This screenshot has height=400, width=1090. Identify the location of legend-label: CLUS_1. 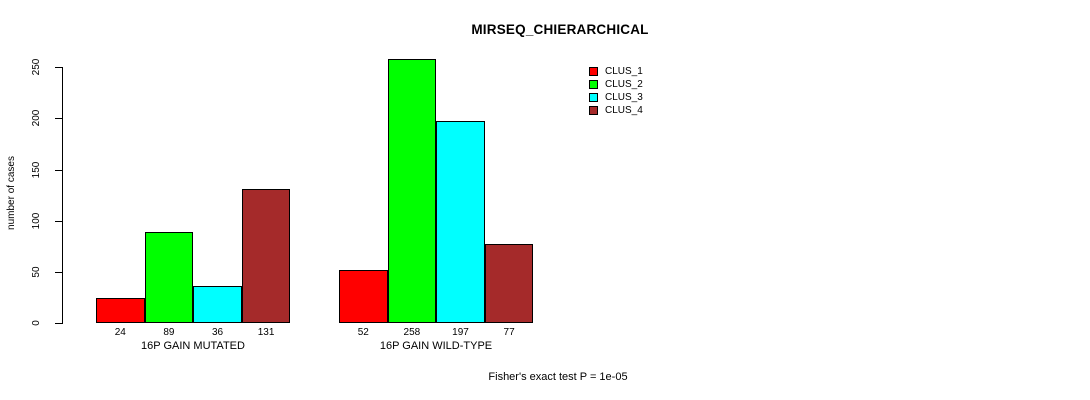
(624, 71).